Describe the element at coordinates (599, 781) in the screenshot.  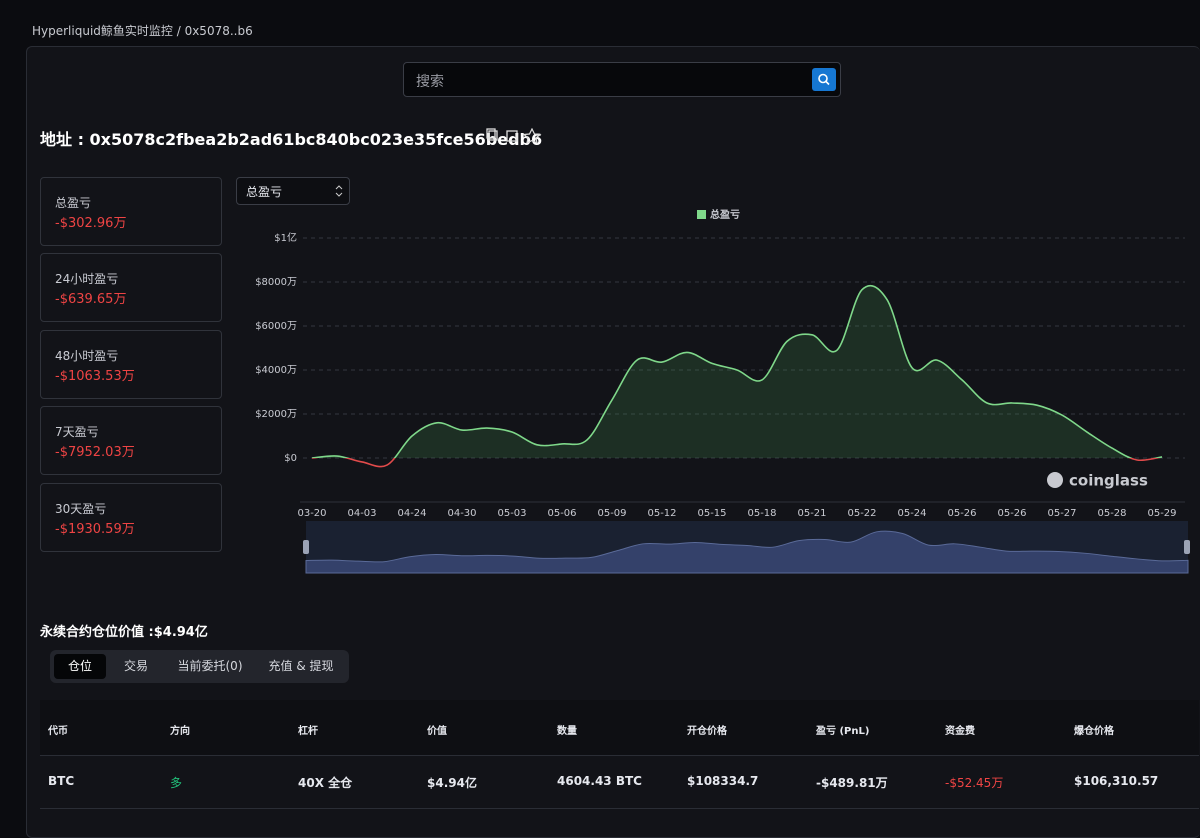
I see `cell: 4604.43 BTC` at that location.